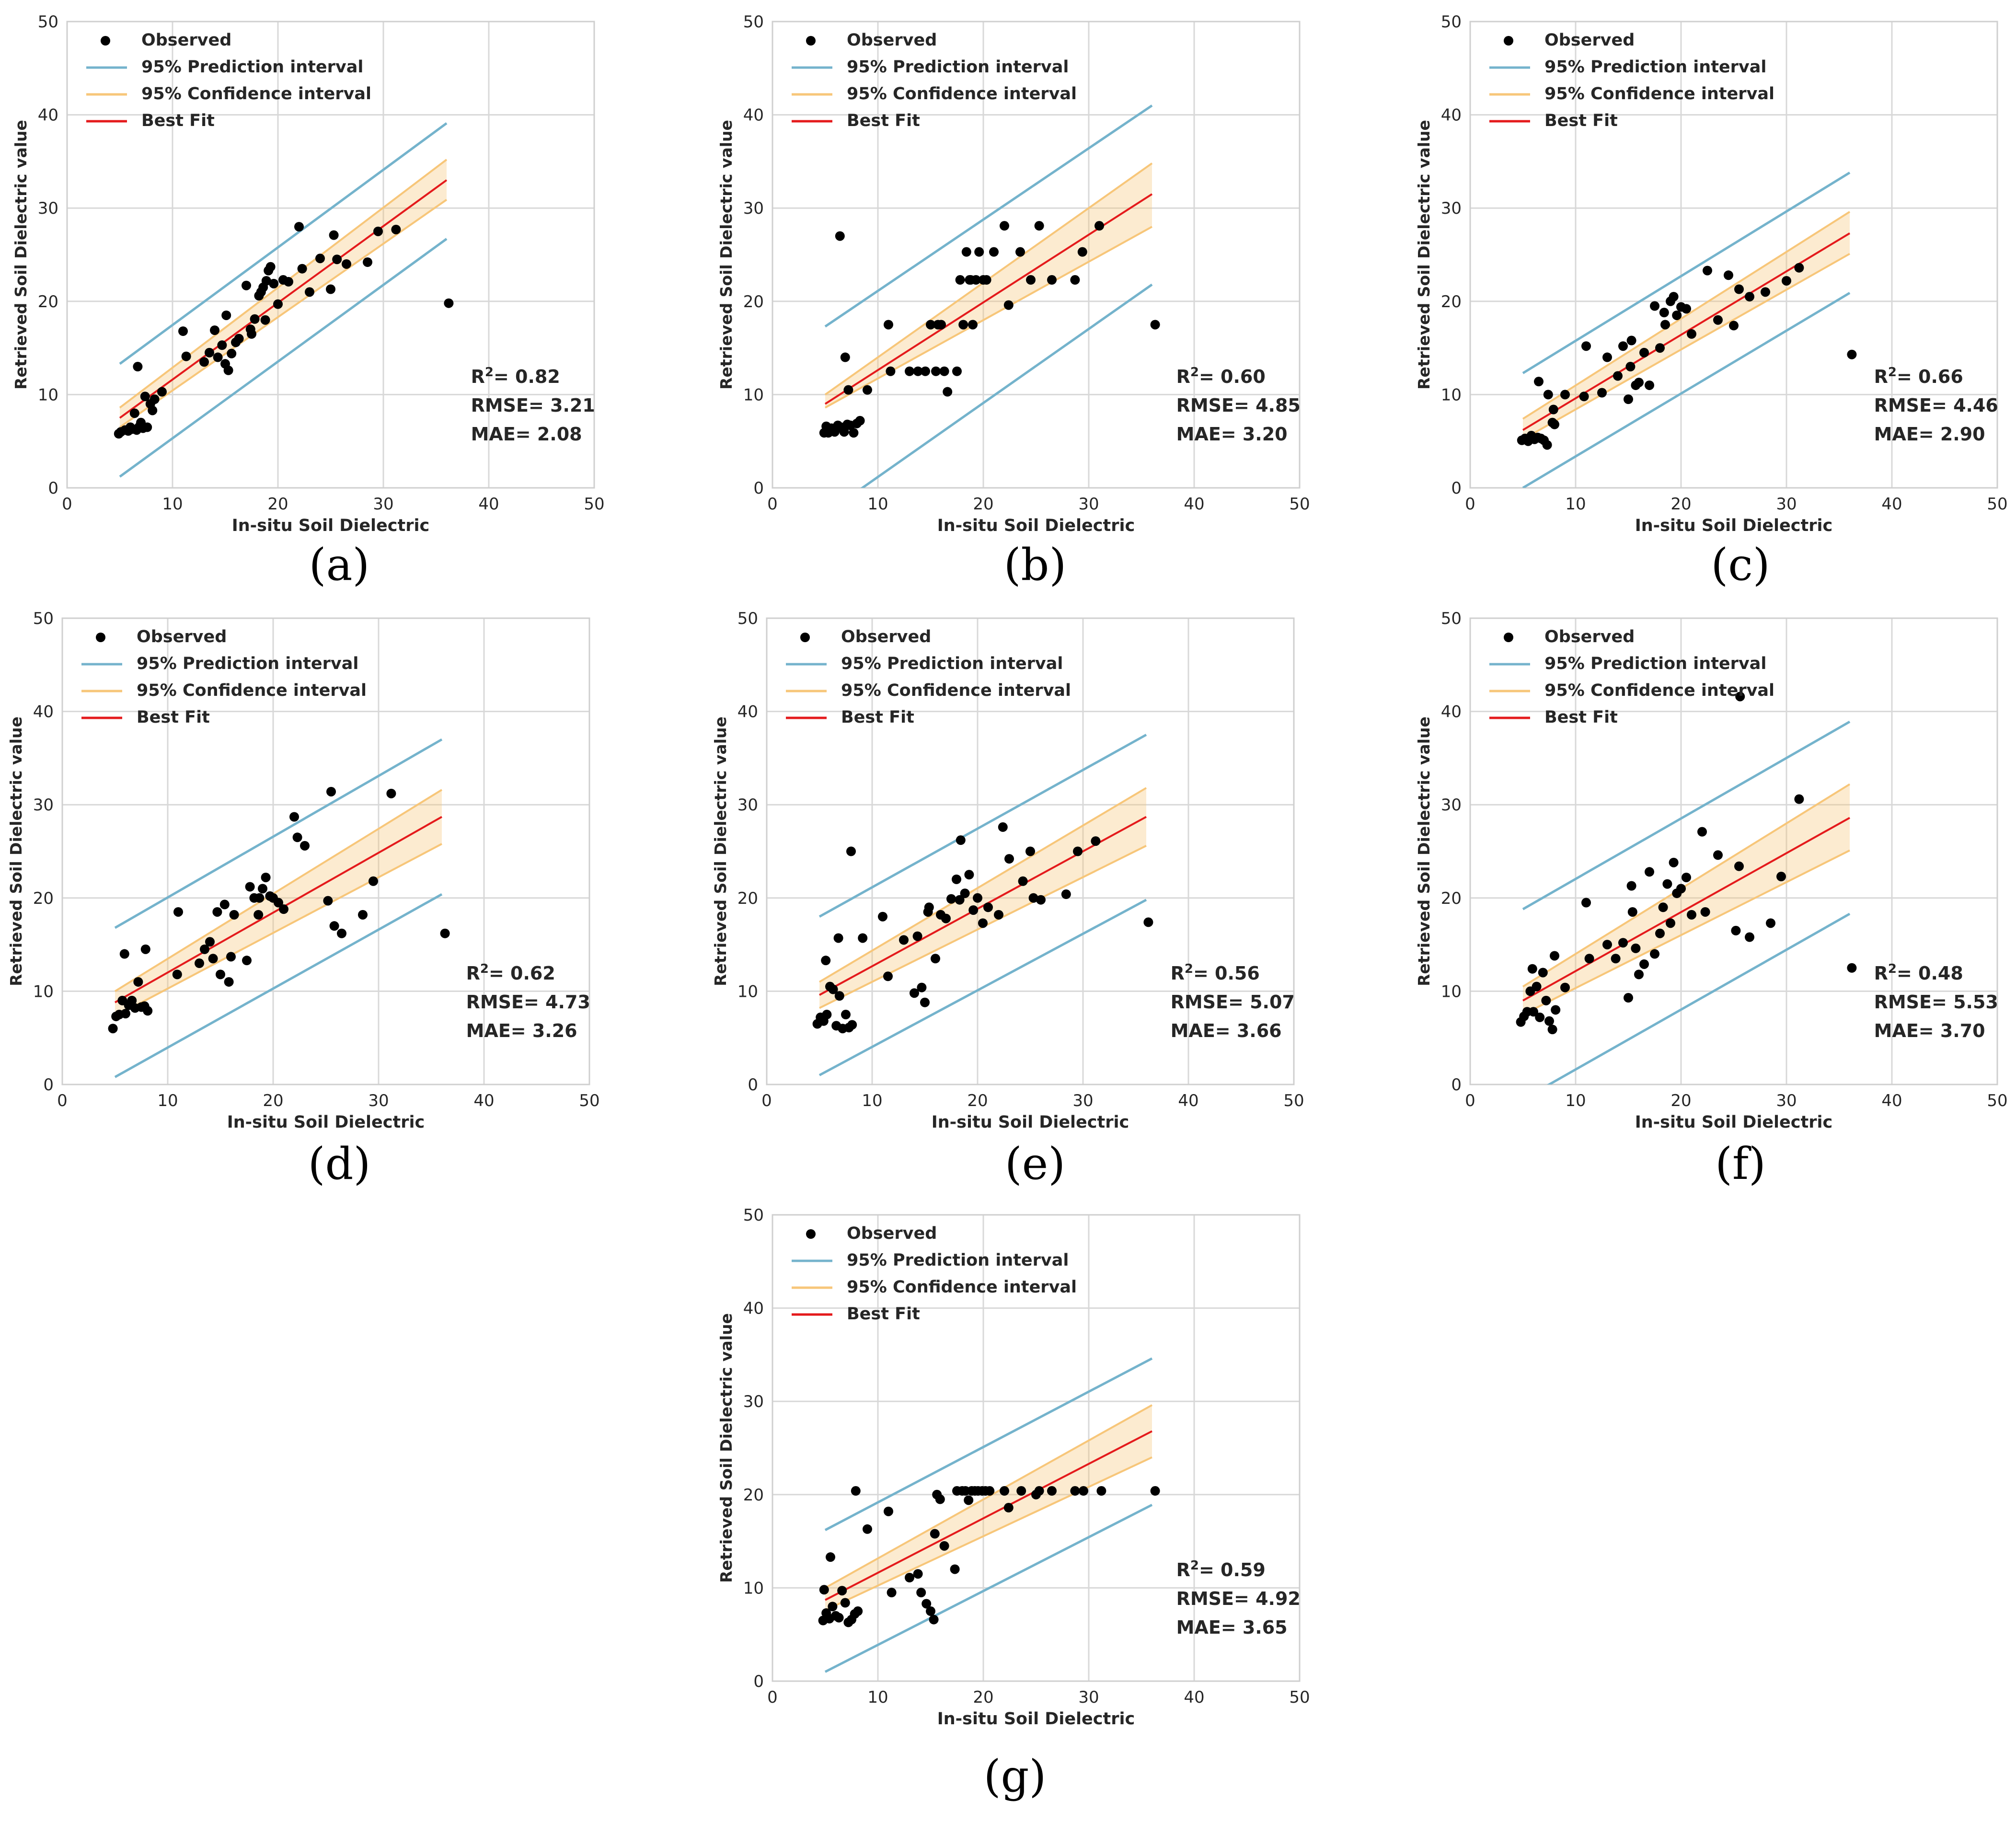 This screenshot has width=2016, height=1834. I want to click on panel-caption: (f), so click(1740, 1164).